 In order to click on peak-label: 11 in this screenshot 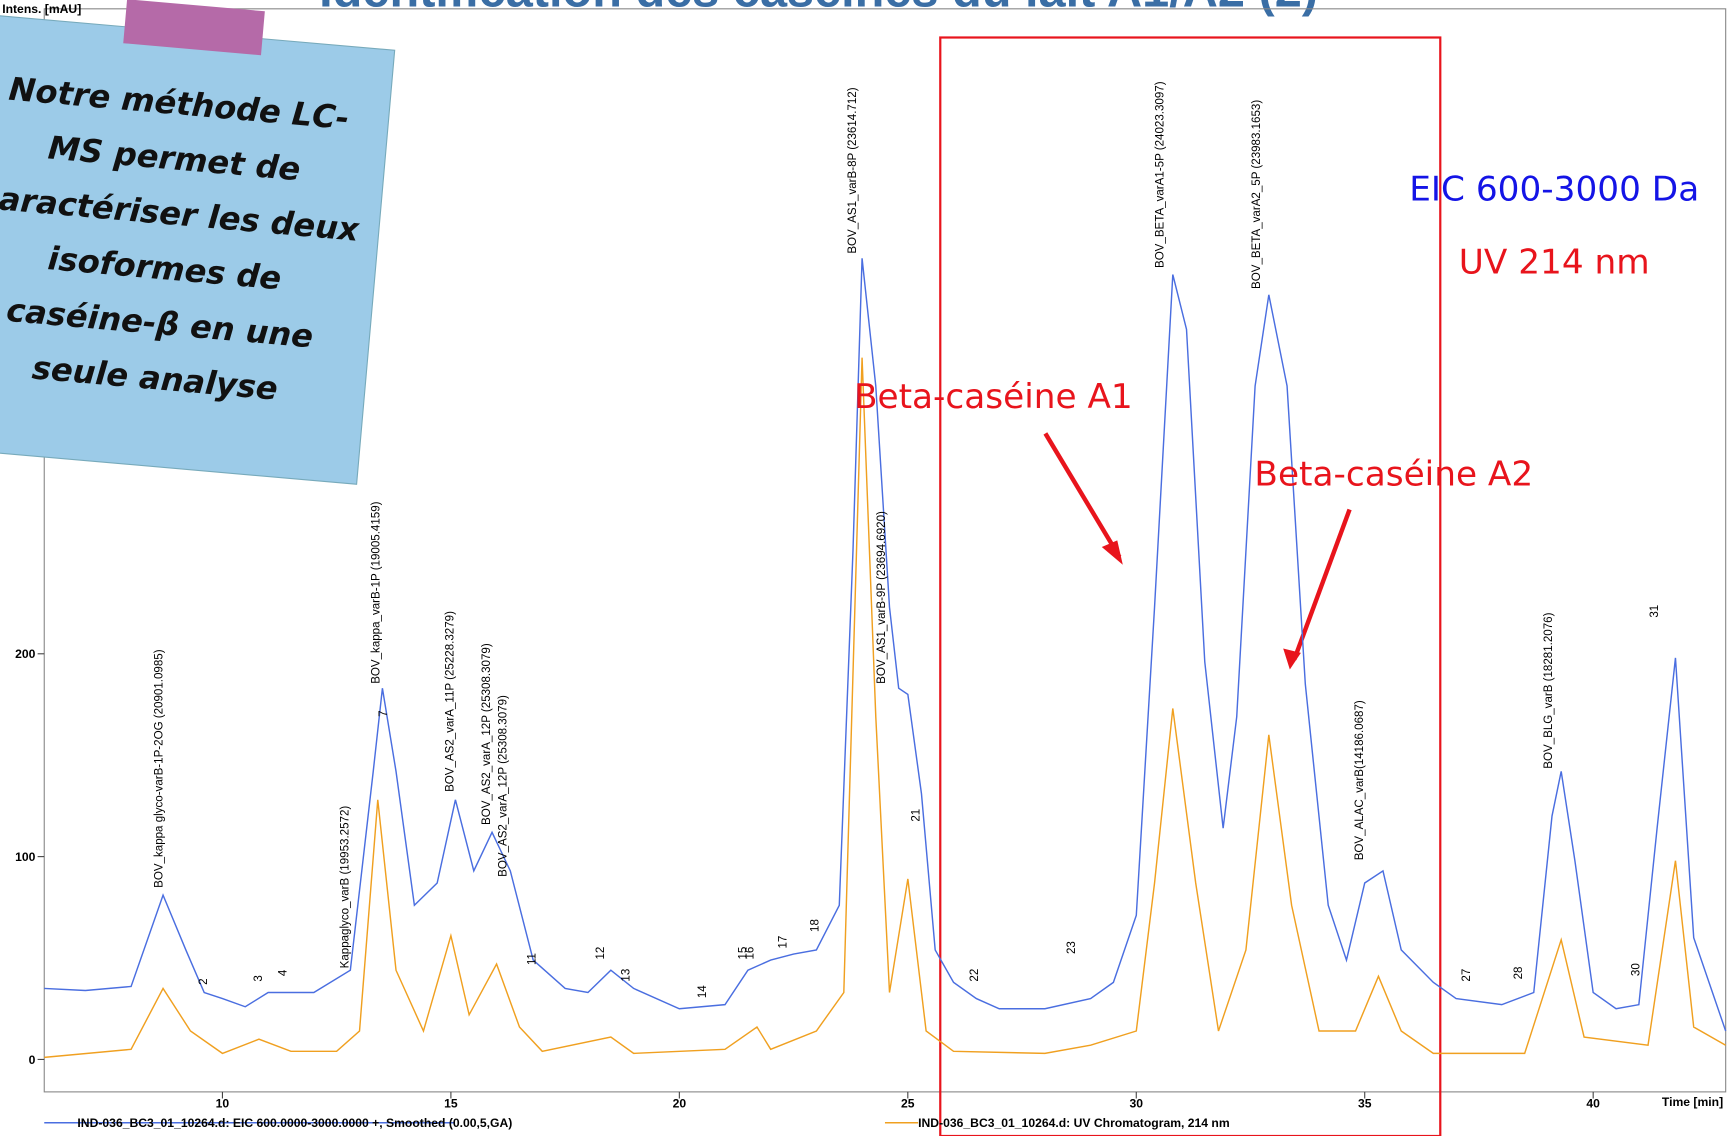, I will do `click(532, 959)`.